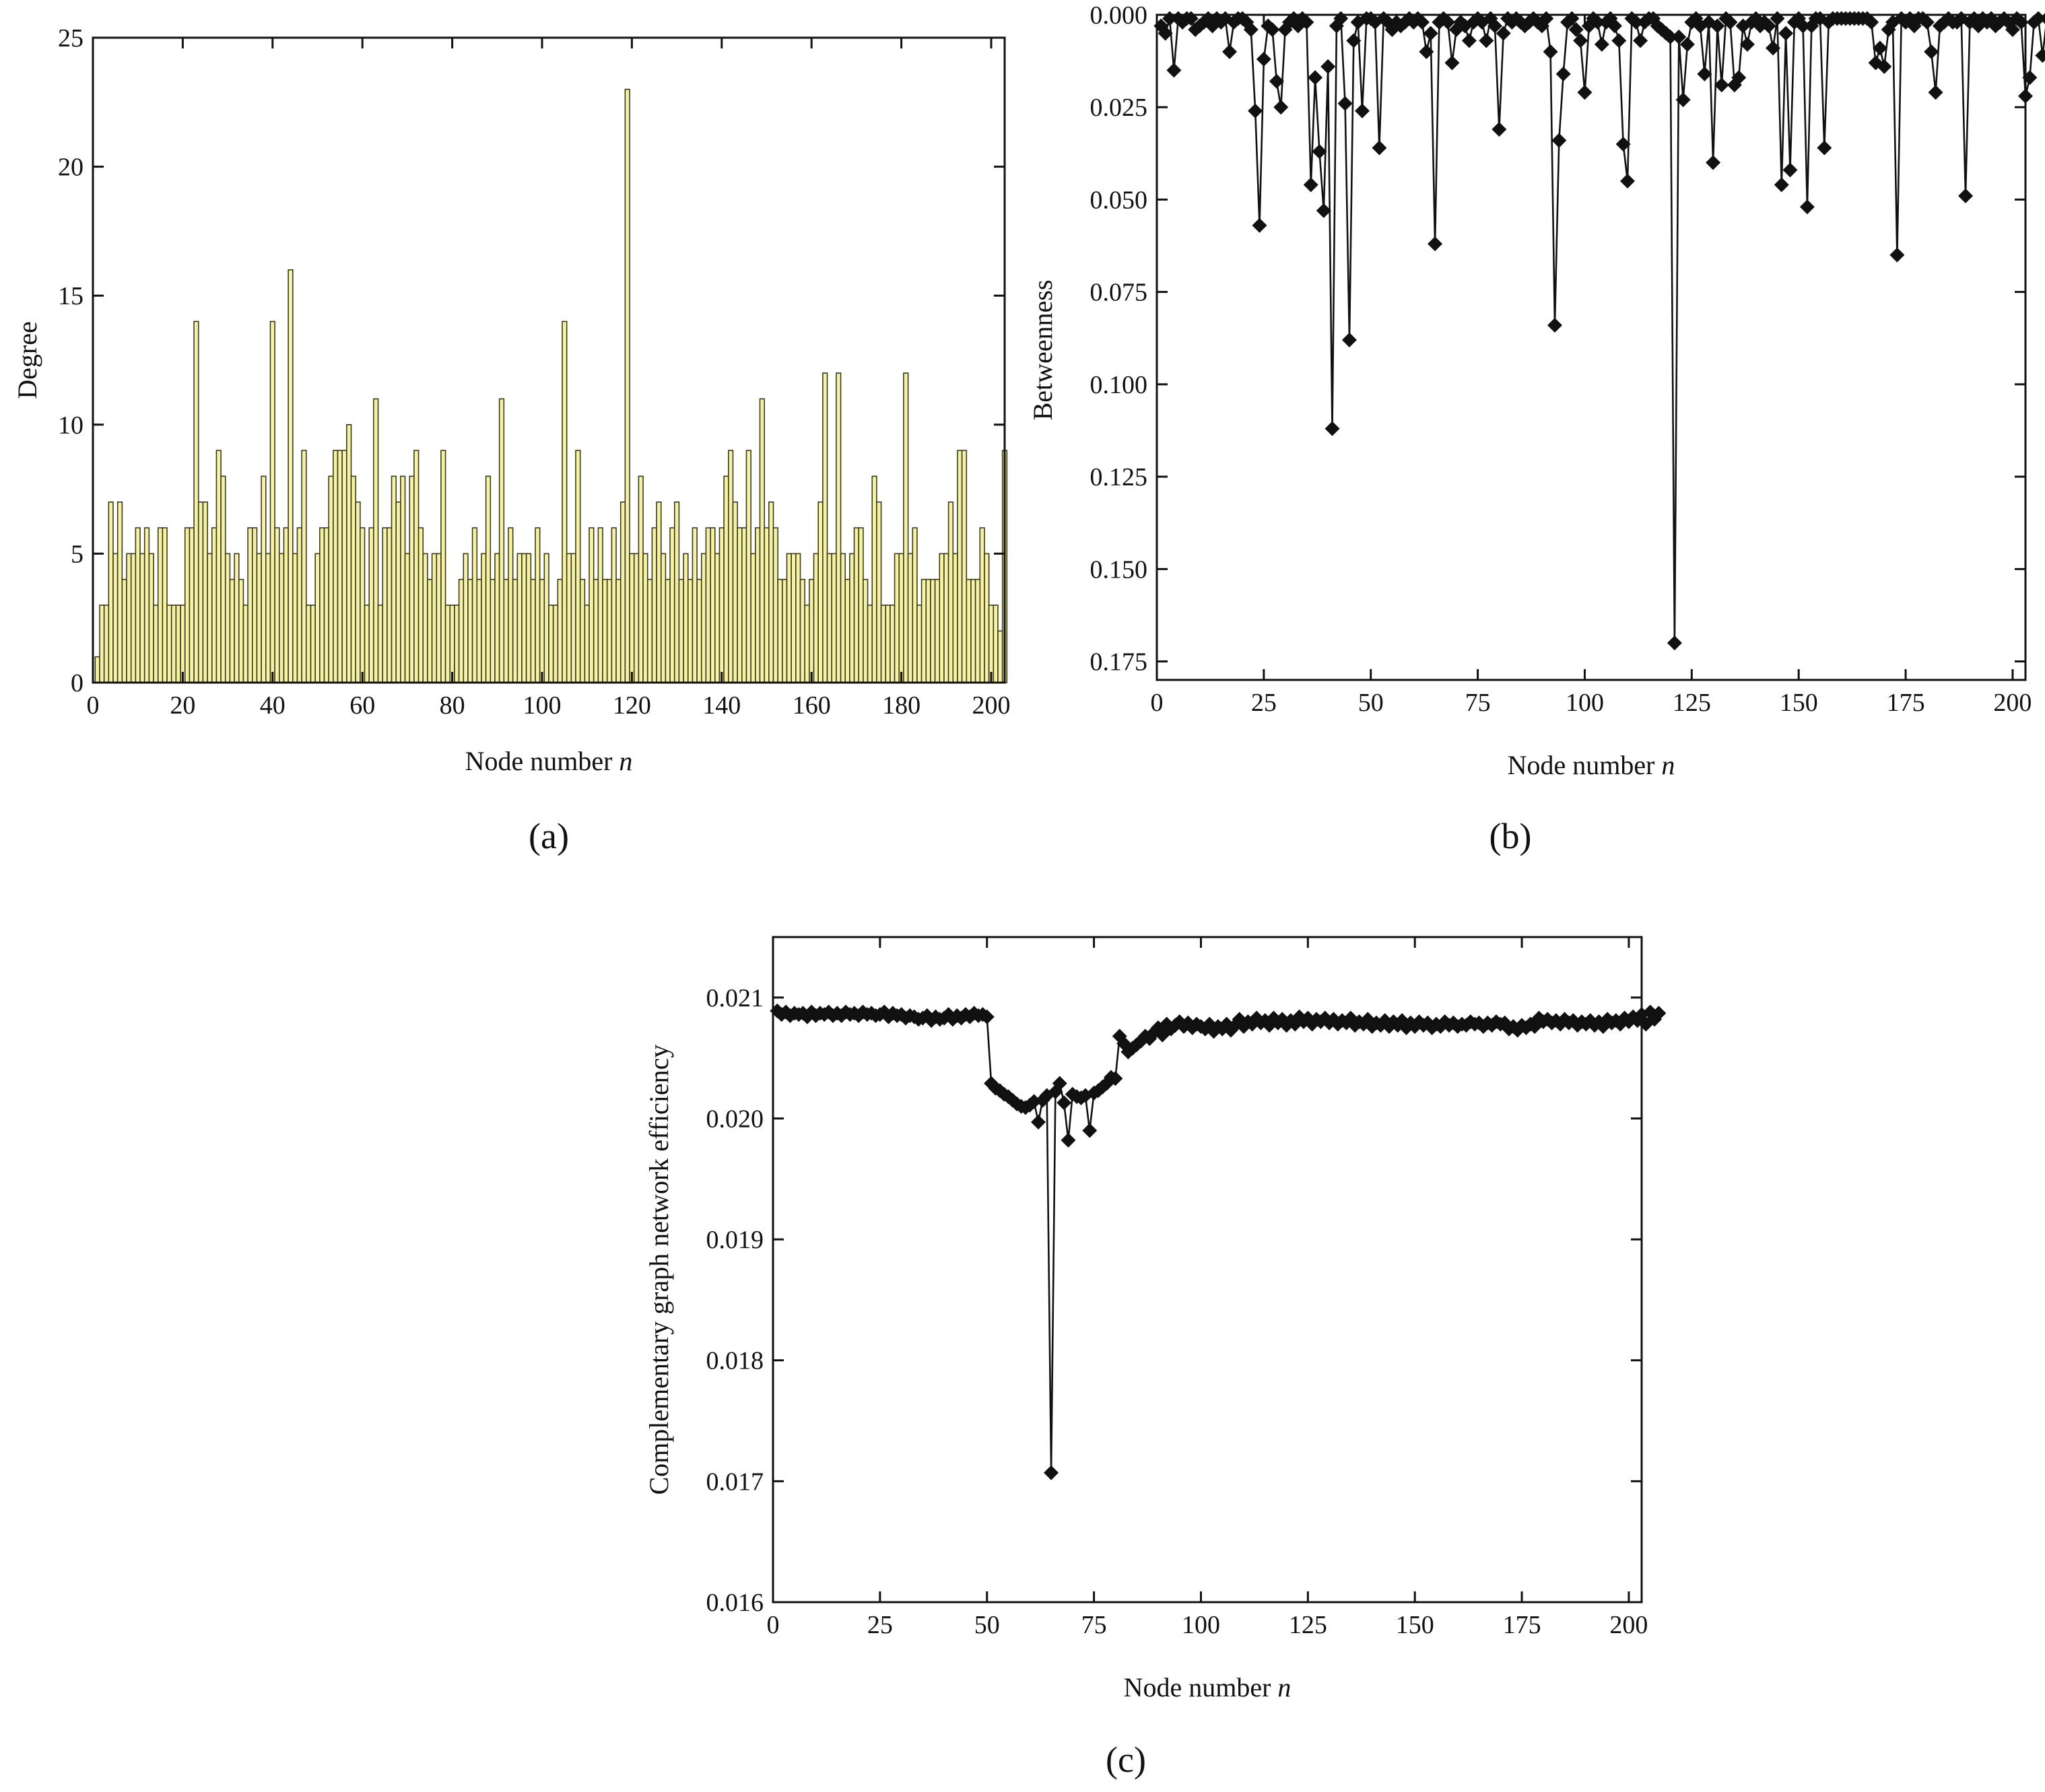 The image size is (2045, 1792). What do you see at coordinates (1157, 703) in the screenshot?
I see `panel-b-xtick-label: 0` at bounding box center [1157, 703].